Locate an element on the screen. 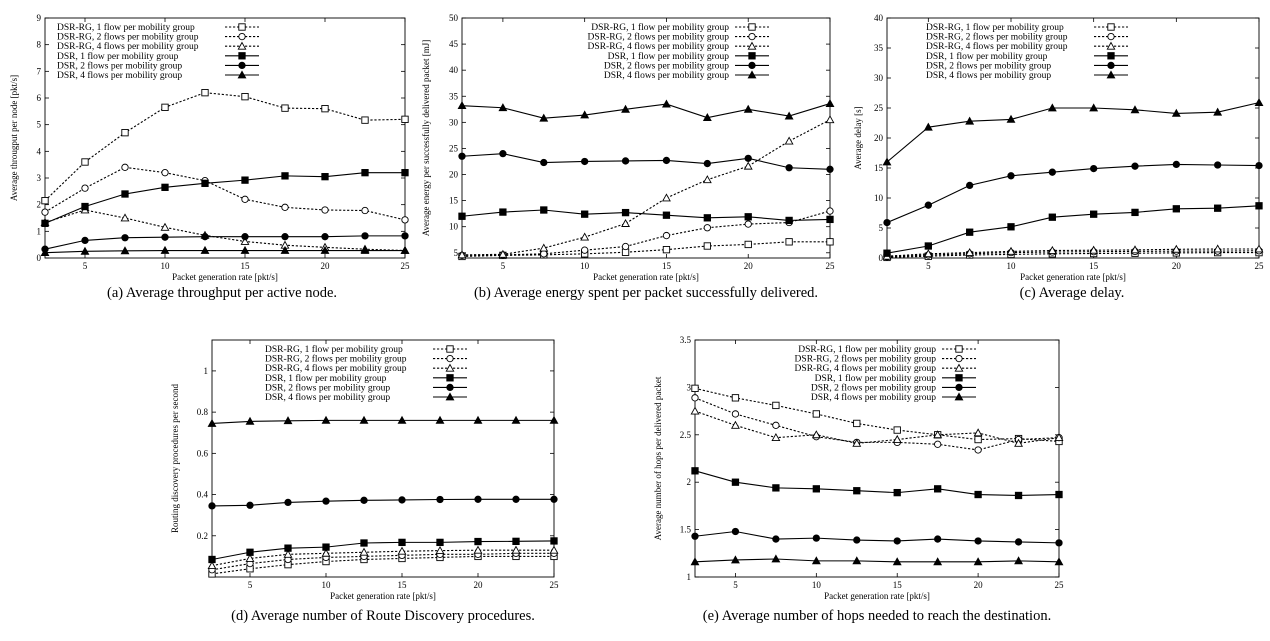  y-tick-label: 0.6 is located at coordinates (203, 453).